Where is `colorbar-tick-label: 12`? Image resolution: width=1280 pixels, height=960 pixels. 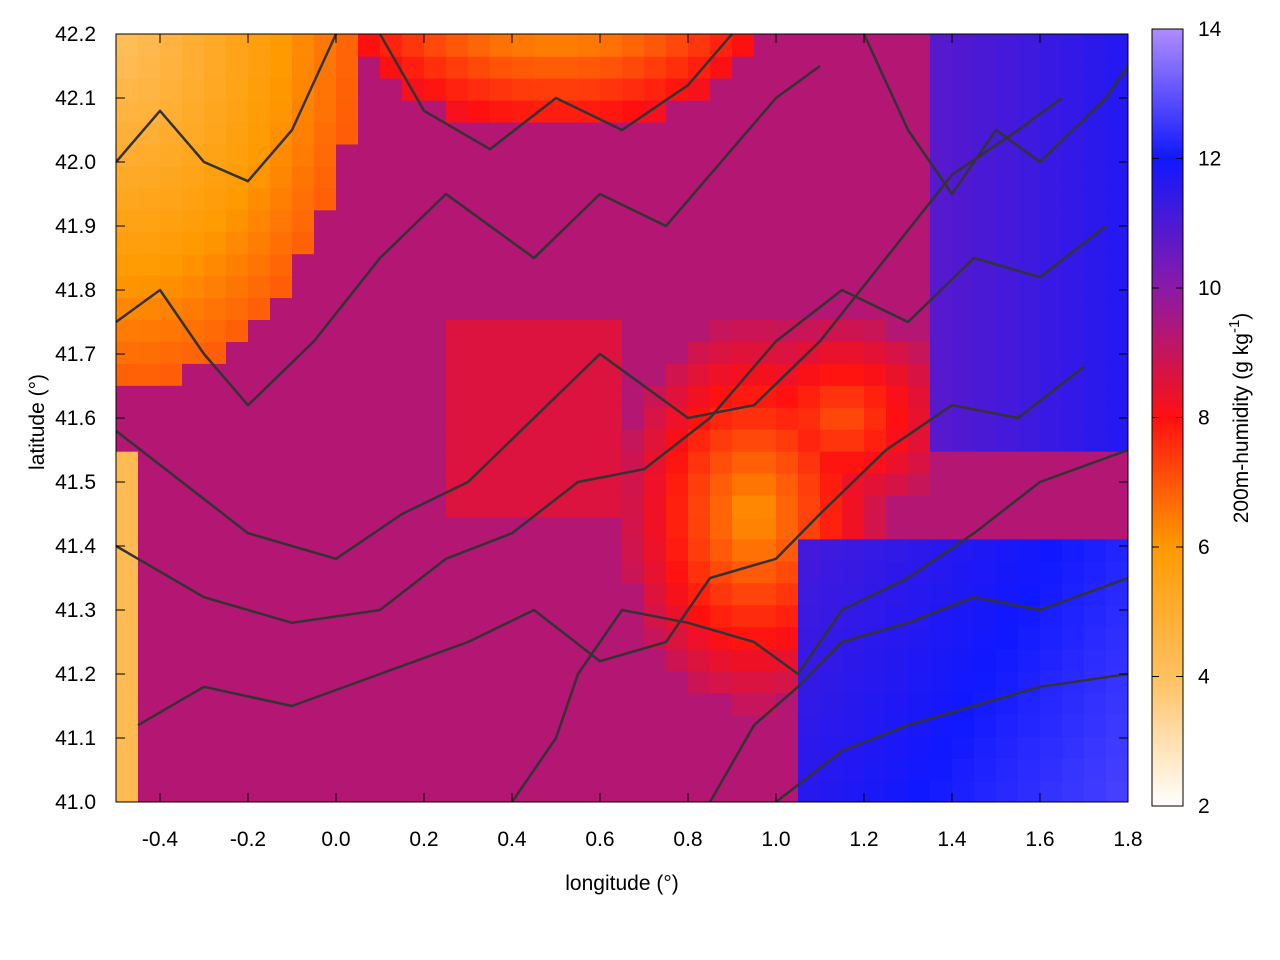
colorbar-tick-label: 12 is located at coordinates (1209, 159).